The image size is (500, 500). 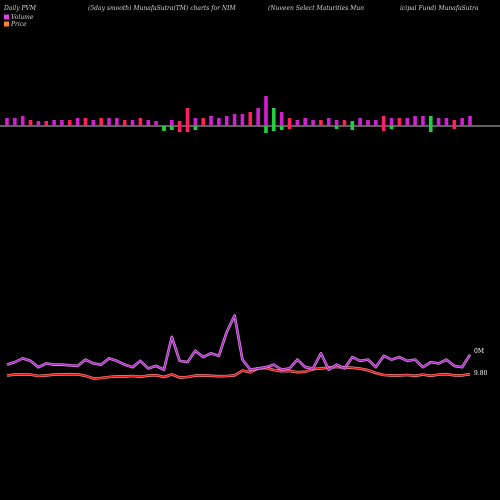 What do you see at coordinates (238, 373) in the screenshot?
I see `price-line` at bounding box center [238, 373].